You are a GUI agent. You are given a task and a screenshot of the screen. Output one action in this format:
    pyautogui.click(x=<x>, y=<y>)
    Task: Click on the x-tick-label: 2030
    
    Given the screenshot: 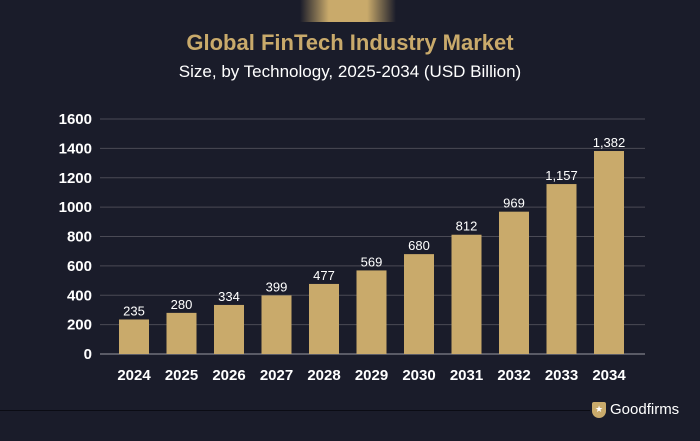 What is the action you would take?
    pyautogui.click(x=418, y=375)
    